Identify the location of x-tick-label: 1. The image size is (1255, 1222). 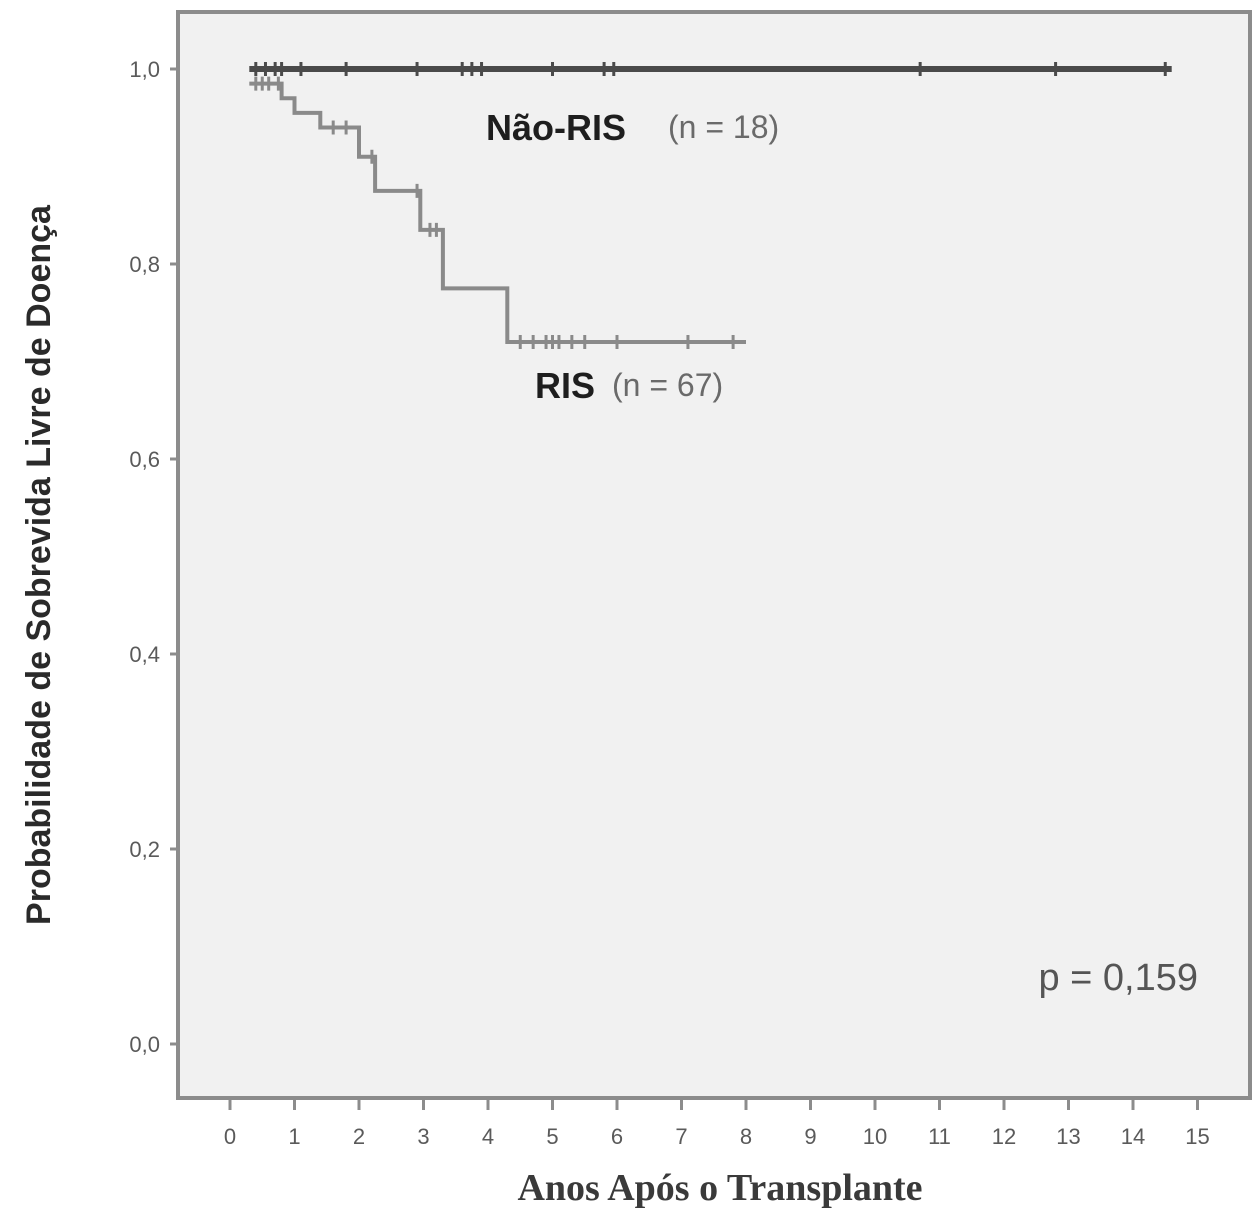
(294, 1136).